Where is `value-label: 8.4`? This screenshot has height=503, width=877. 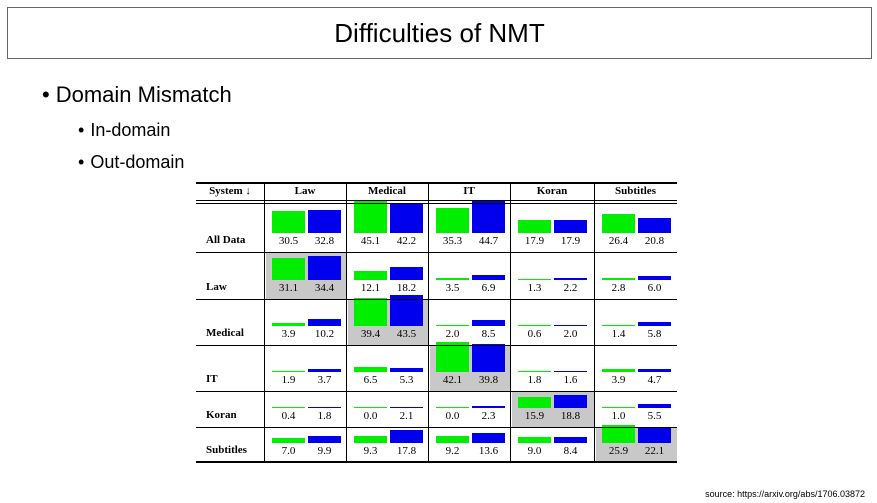
value-label: 8.4 is located at coordinates (570, 451).